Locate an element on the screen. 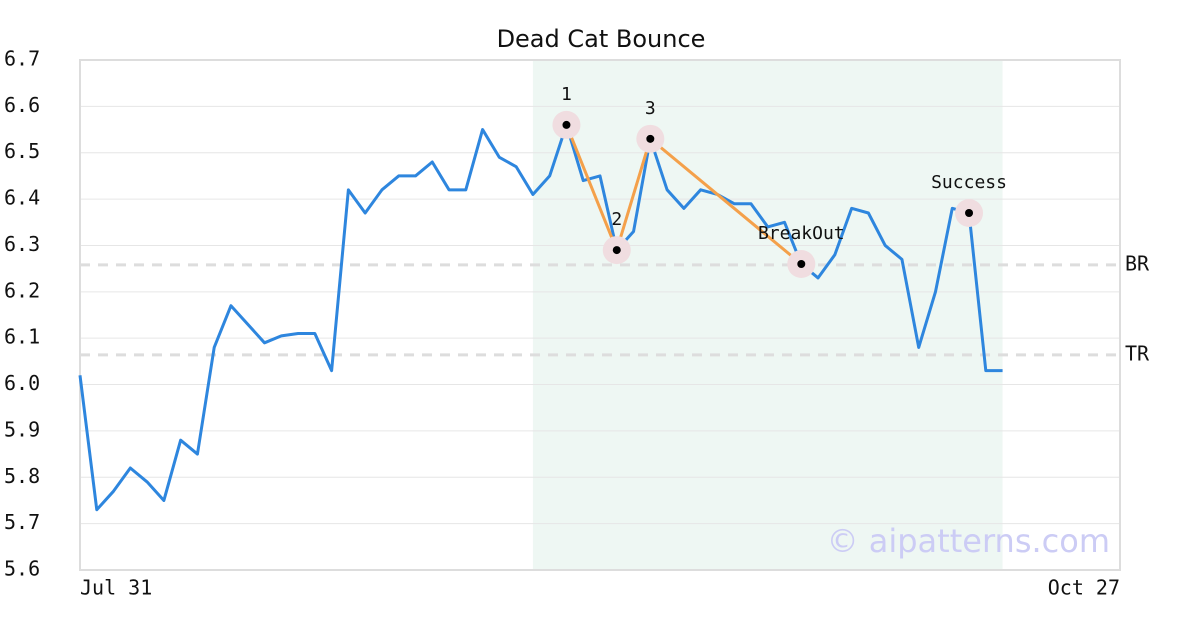 The image size is (1200, 630). y-tick-label: 6.3 is located at coordinates (22, 244).